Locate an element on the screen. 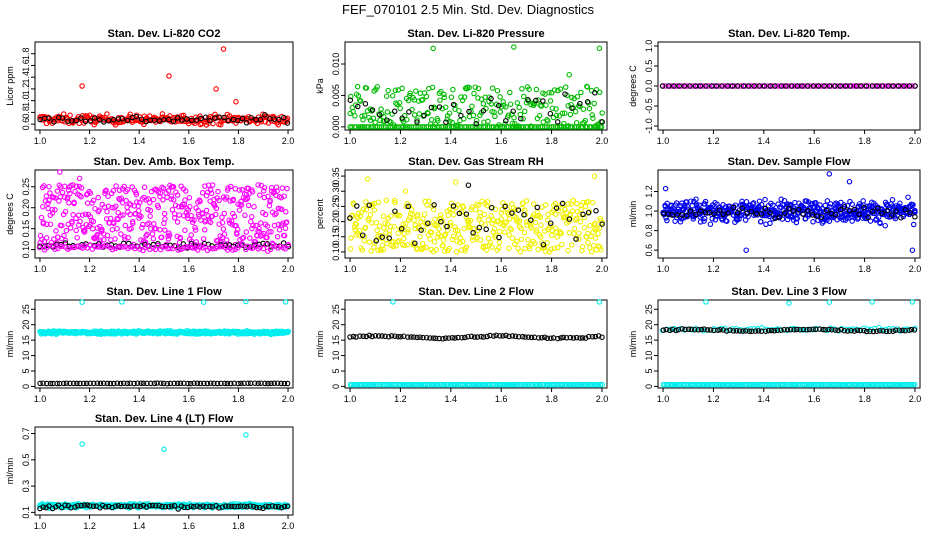  x-tick-label: 1.8 is located at coordinates (551, 399).